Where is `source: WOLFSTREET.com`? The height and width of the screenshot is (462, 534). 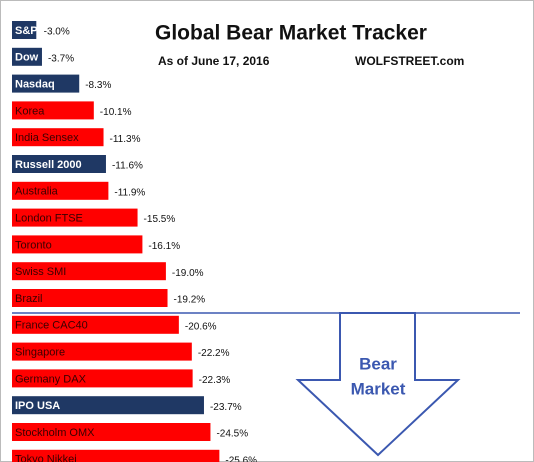 source: WOLFSTREET.com is located at coordinates (409, 61).